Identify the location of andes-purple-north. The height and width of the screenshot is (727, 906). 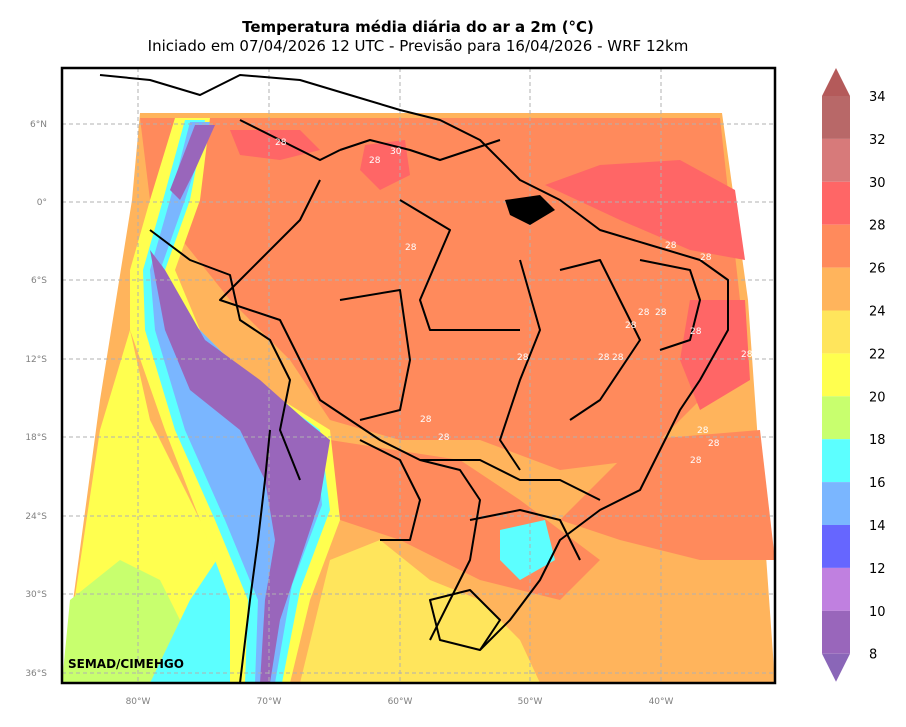
(192, 162).